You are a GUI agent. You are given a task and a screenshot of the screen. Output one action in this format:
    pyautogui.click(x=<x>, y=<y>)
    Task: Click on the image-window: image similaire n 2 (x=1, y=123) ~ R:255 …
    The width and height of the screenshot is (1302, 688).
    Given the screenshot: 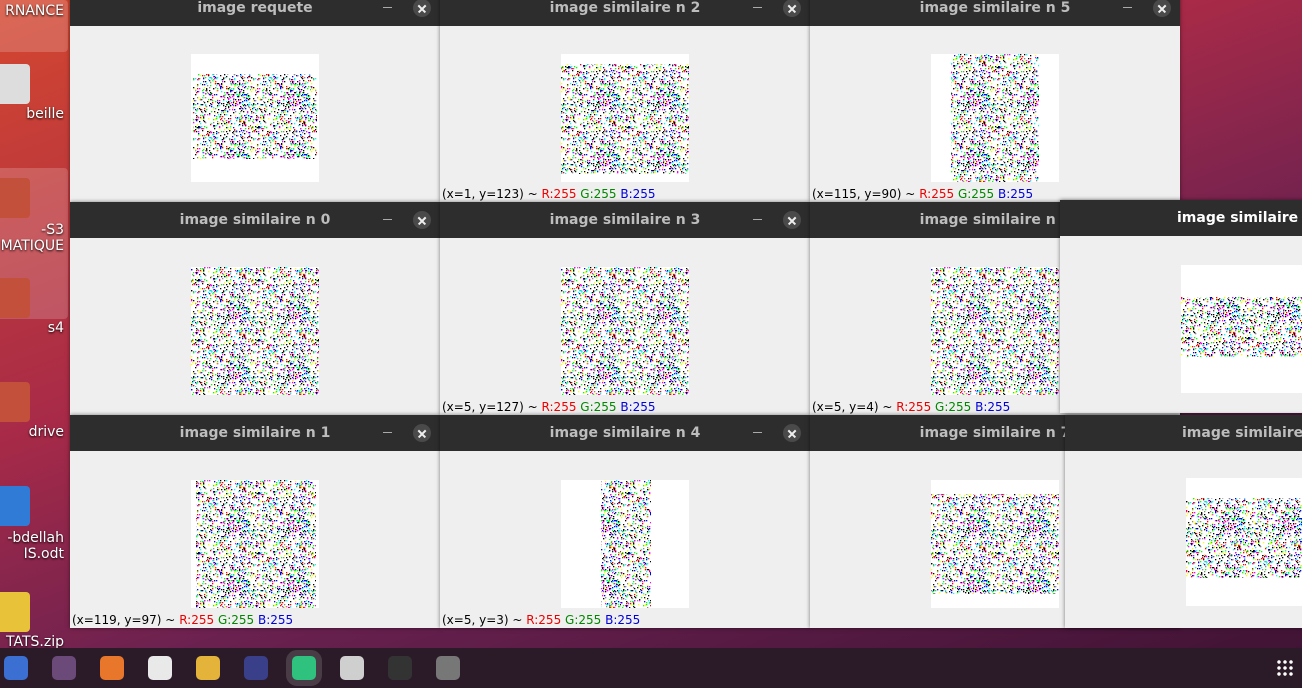 What is the action you would take?
    pyautogui.click(x=625, y=101)
    